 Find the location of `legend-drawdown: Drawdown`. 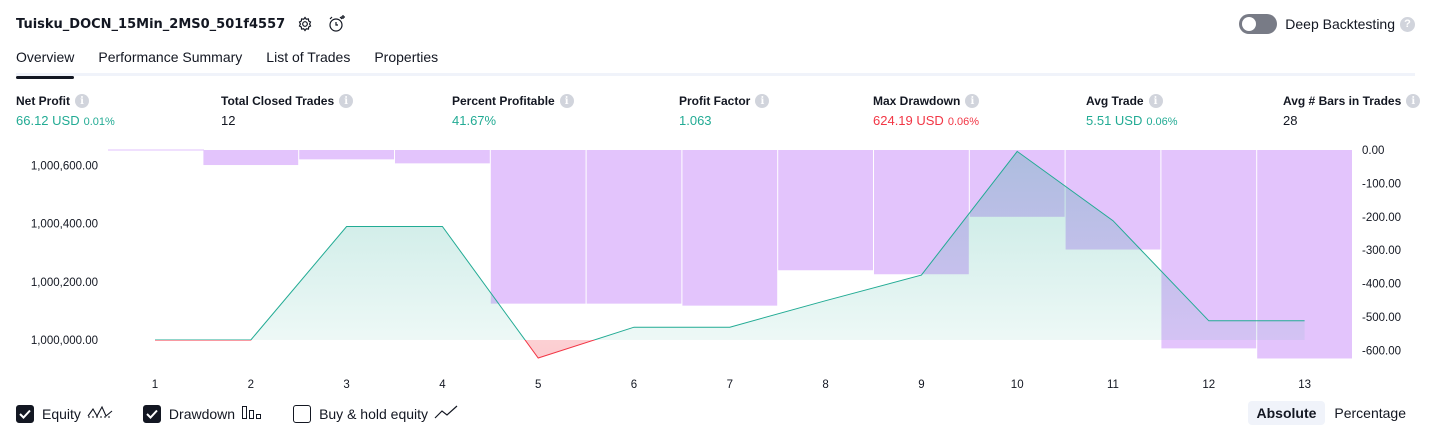

legend-drawdown: Drawdown is located at coordinates (202, 414).